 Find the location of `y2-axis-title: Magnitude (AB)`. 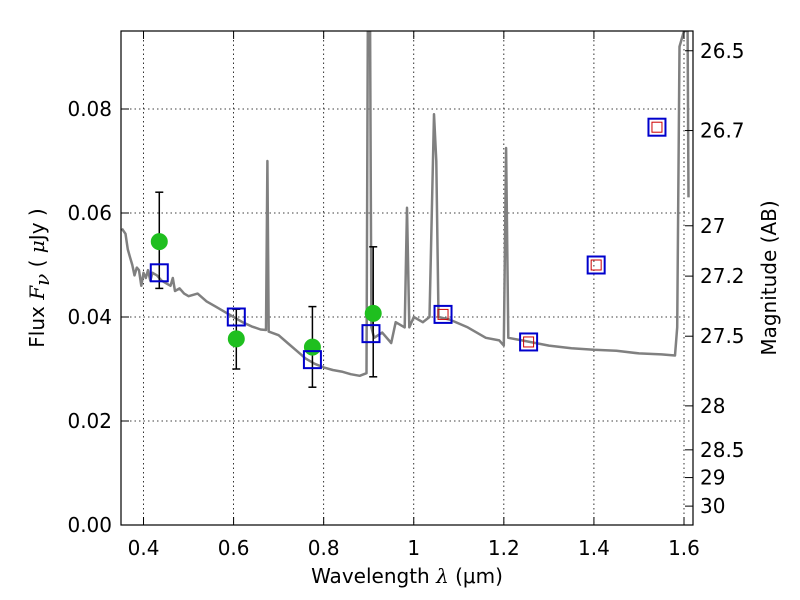

y2-axis-title: Magnitude (AB) is located at coordinates (769, 277).